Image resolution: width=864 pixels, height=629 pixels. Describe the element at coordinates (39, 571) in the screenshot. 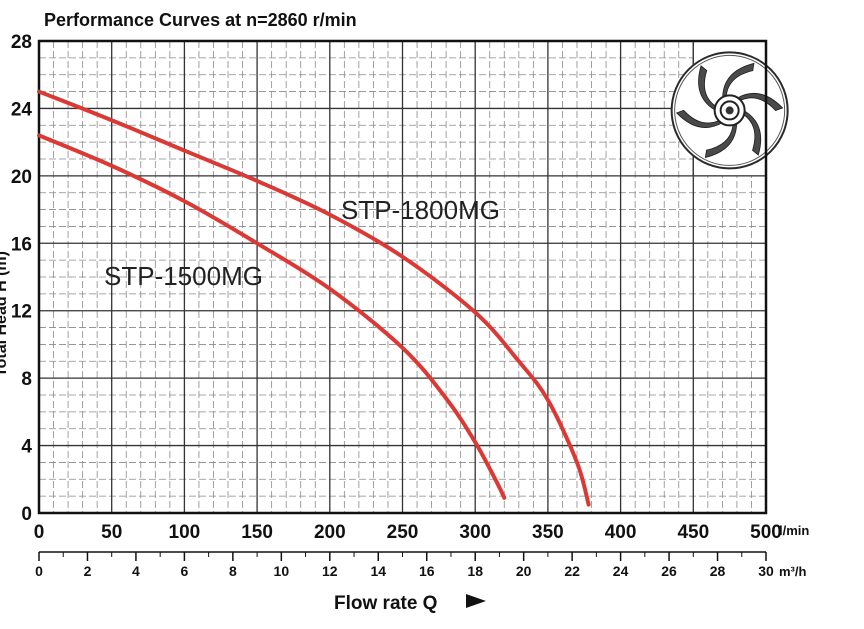

I see `x2-tick-label: 0` at that location.